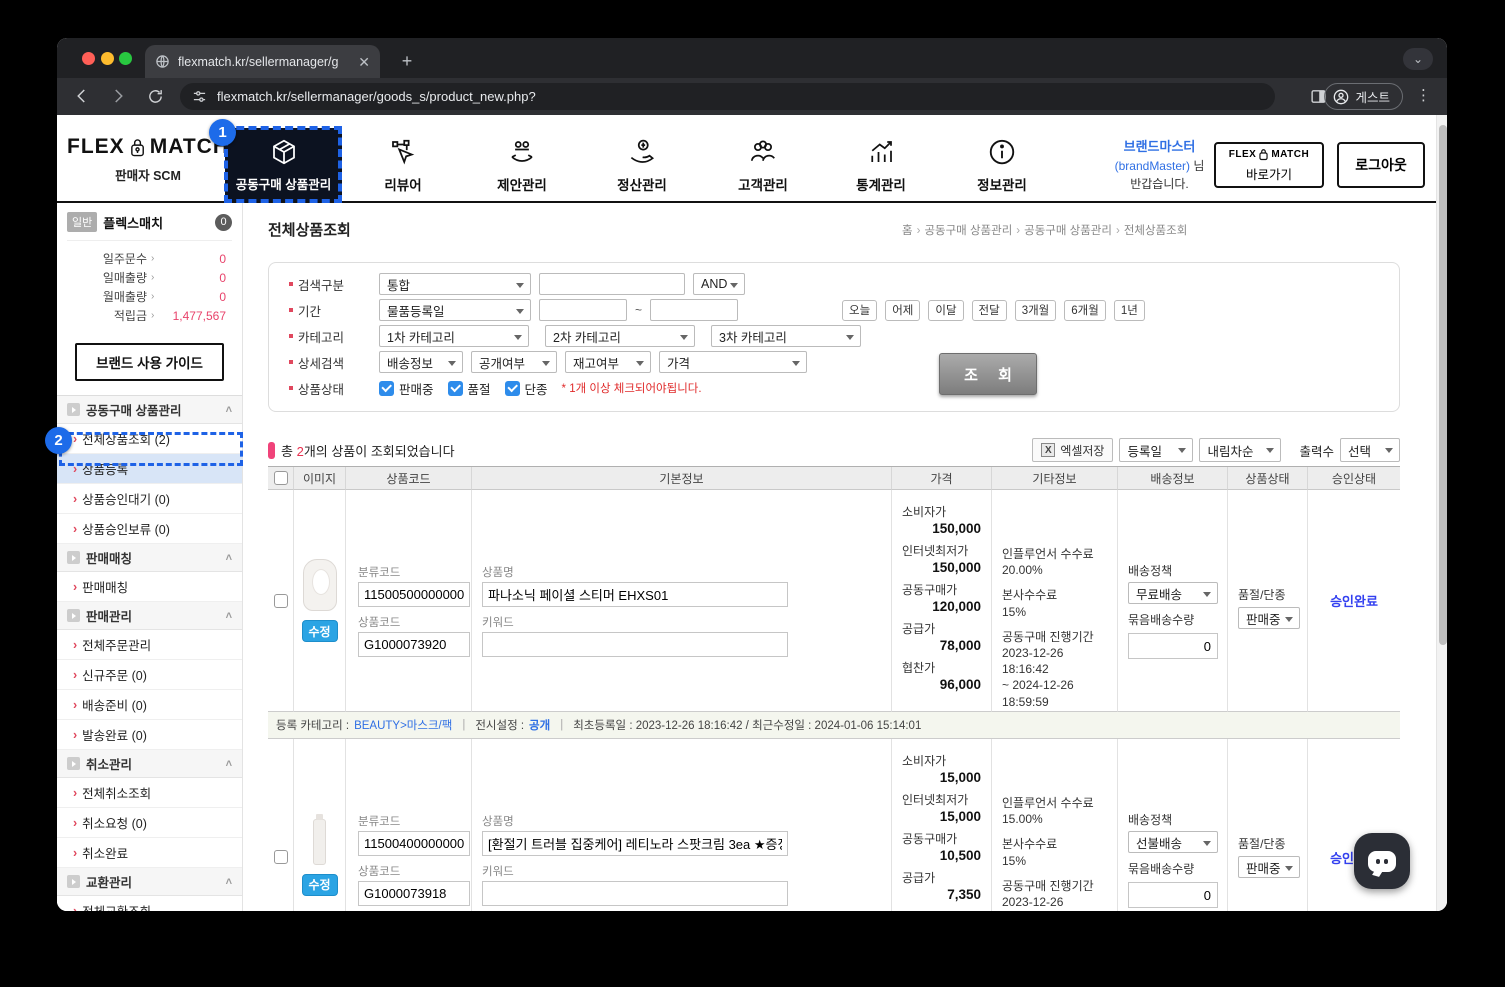 The height and width of the screenshot is (987, 1505). I want to click on nav-item-proposal: 제안관리, so click(522, 165).